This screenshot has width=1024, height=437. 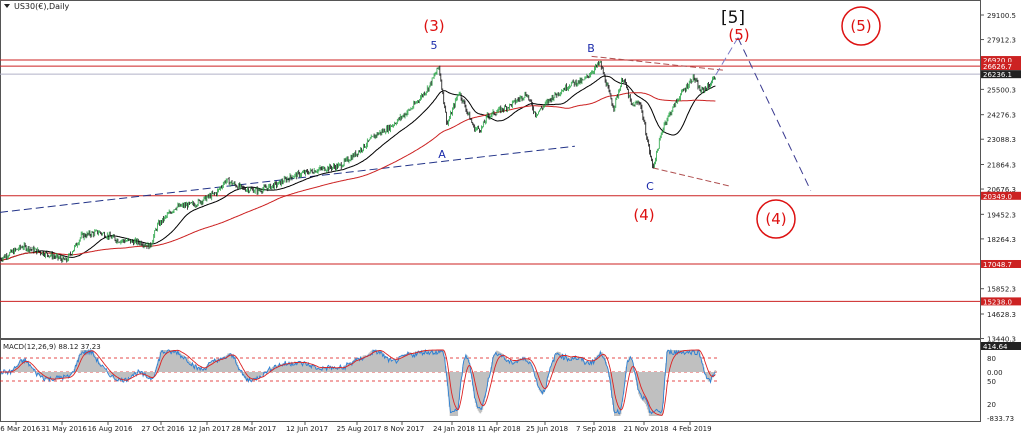 I want to click on level-price-label: 26920.0, so click(x=997, y=61).